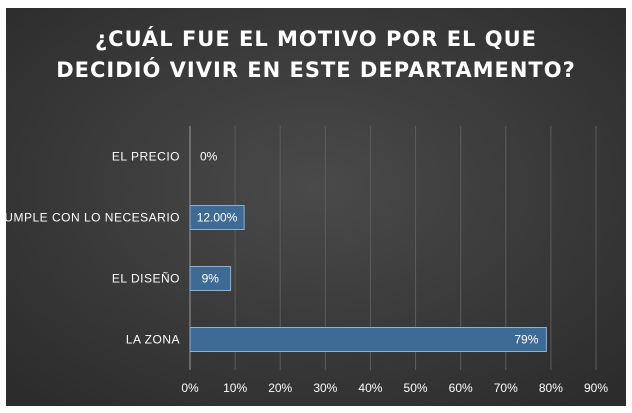 This screenshot has width=632, height=413. What do you see at coordinates (280, 388) in the screenshot?
I see `x-tick-label: 20%` at bounding box center [280, 388].